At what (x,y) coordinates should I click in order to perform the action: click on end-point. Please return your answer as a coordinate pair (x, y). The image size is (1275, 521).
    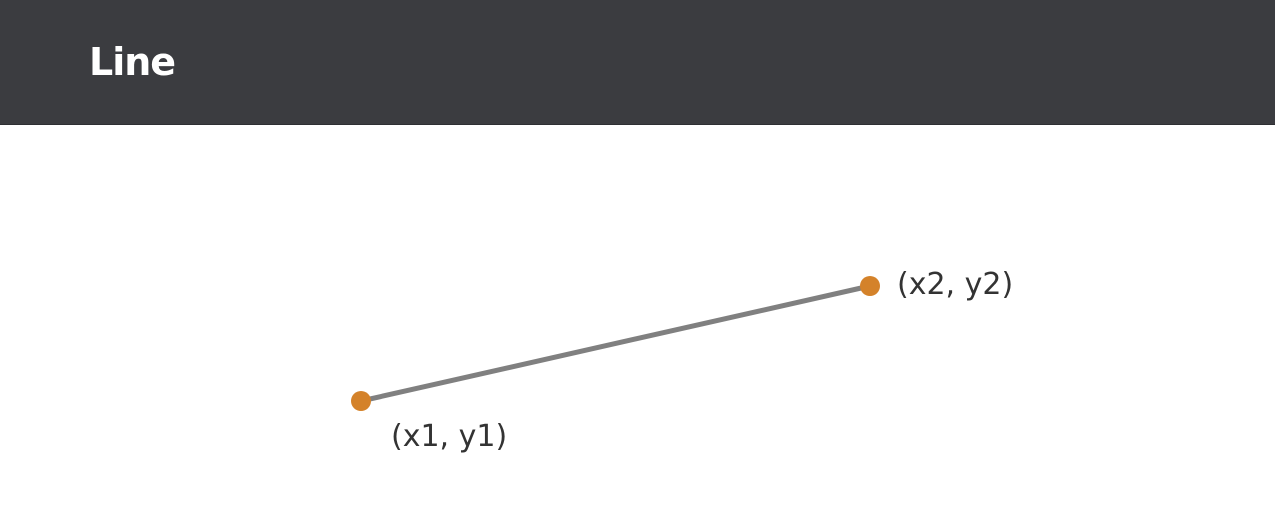
    Looking at the image, I should click on (870, 286).